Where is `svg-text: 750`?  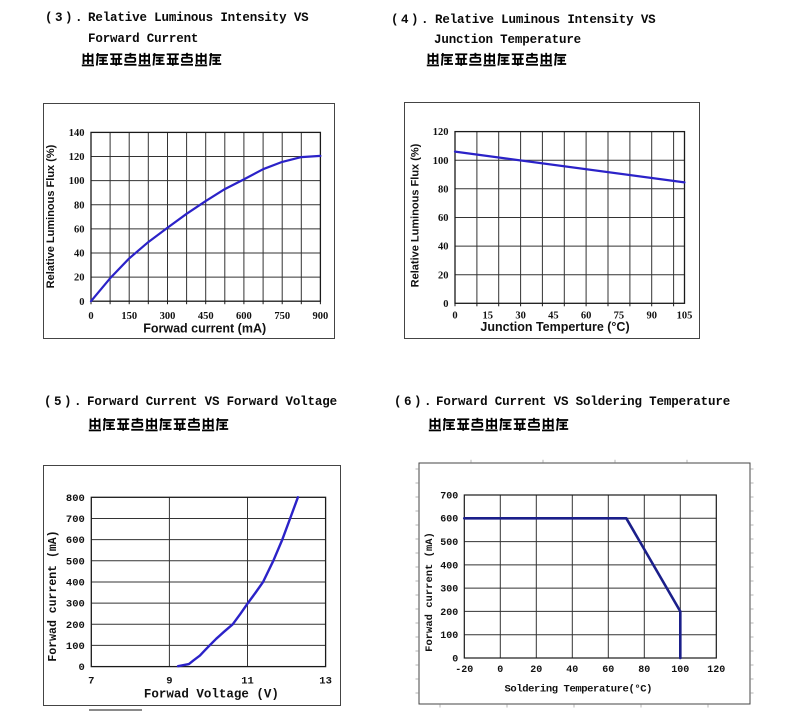
svg-text: 750 is located at coordinates (282, 316).